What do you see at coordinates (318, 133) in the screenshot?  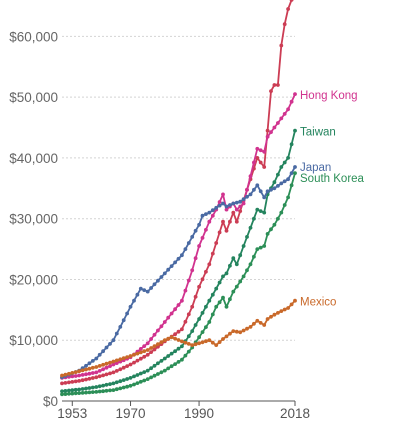 I see `series-label: Taiwan` at bounding box center [318, 133].